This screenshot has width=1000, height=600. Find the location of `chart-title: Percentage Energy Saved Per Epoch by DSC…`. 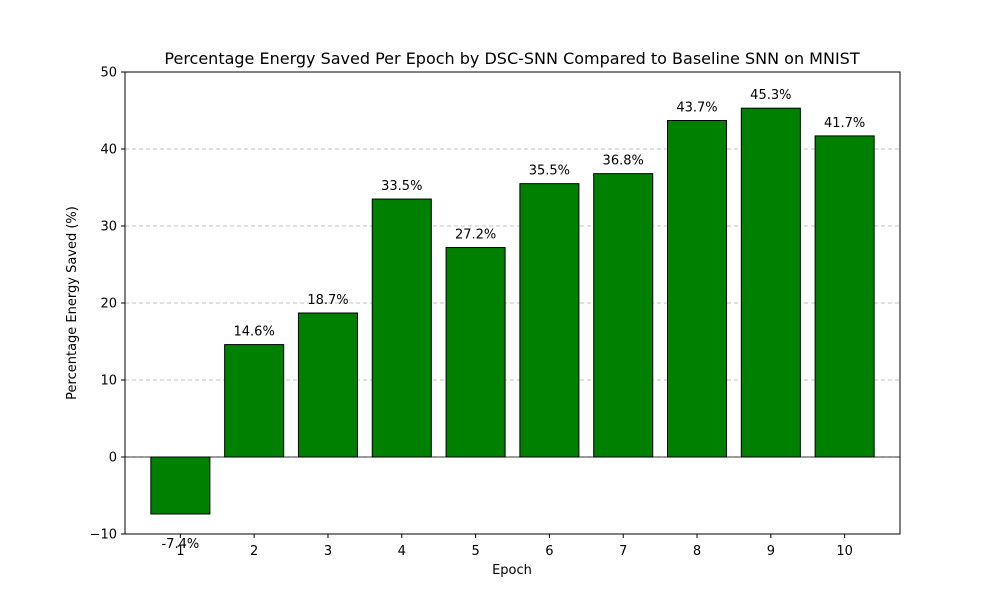

chart-title: Percentage Energy Saved Per Epoch by DSC… is located at coordinates (511, 58).